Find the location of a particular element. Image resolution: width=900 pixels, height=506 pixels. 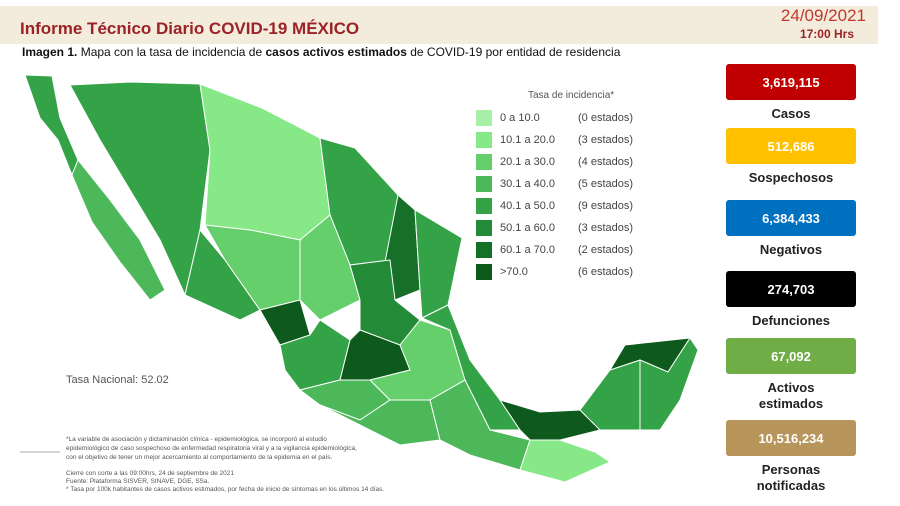

legend-range: 20.1 a 30.0 is located at coordinates (528, 162).